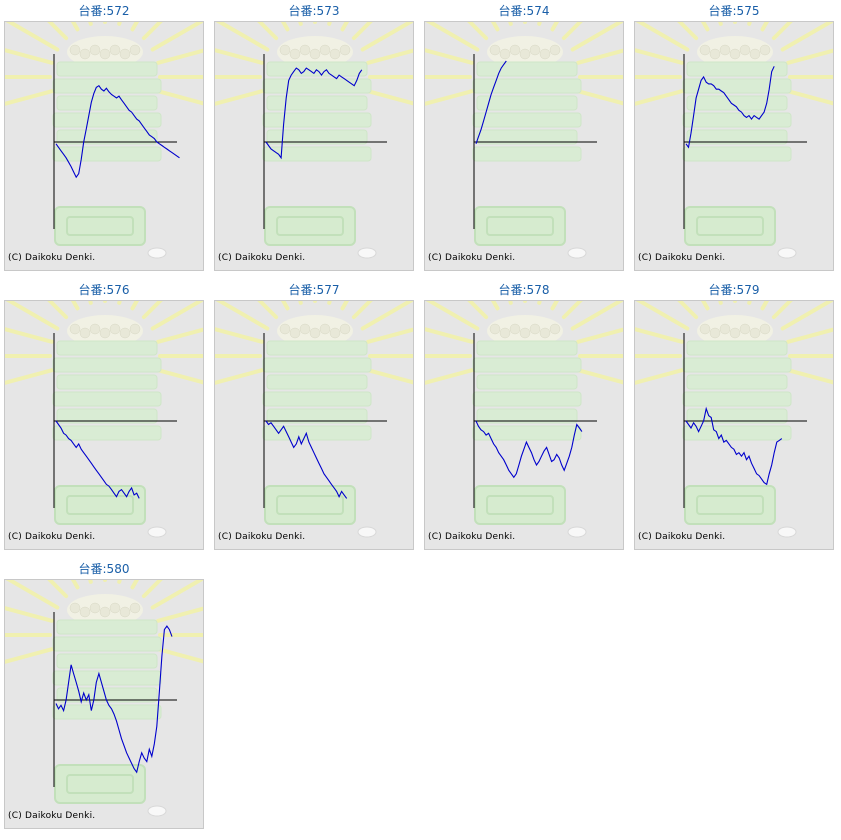 Image resolution: width=841 pixels, height=840 pixels. I want to click on machine-card-575: 台番:575 (C) Daikoku Denki., so click(734, 138).